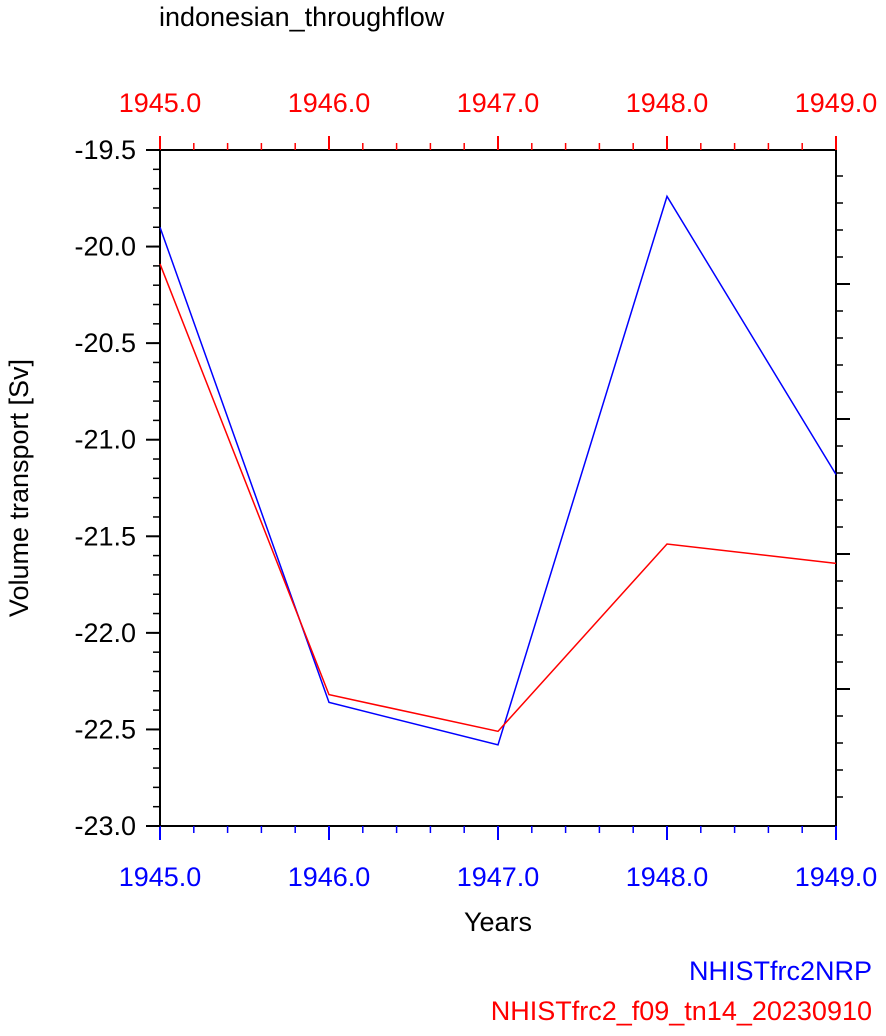 The image size is (886, 1036). Describe the element at coordinates (836, 877) in the screenshot. I see `x-tick-label-bottom: 1949.0` at that location.